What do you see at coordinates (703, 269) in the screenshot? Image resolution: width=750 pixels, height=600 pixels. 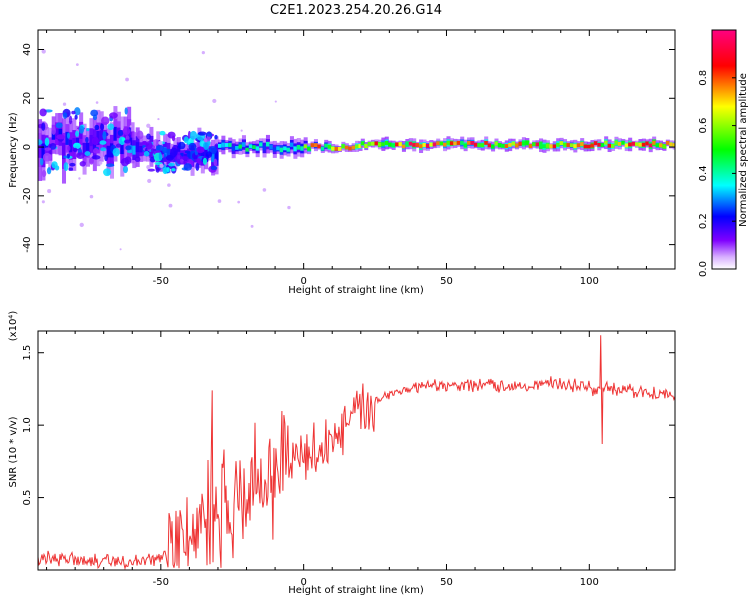 I see `colorbar-tick-label: 0.0` at bounding box center [703, 269].